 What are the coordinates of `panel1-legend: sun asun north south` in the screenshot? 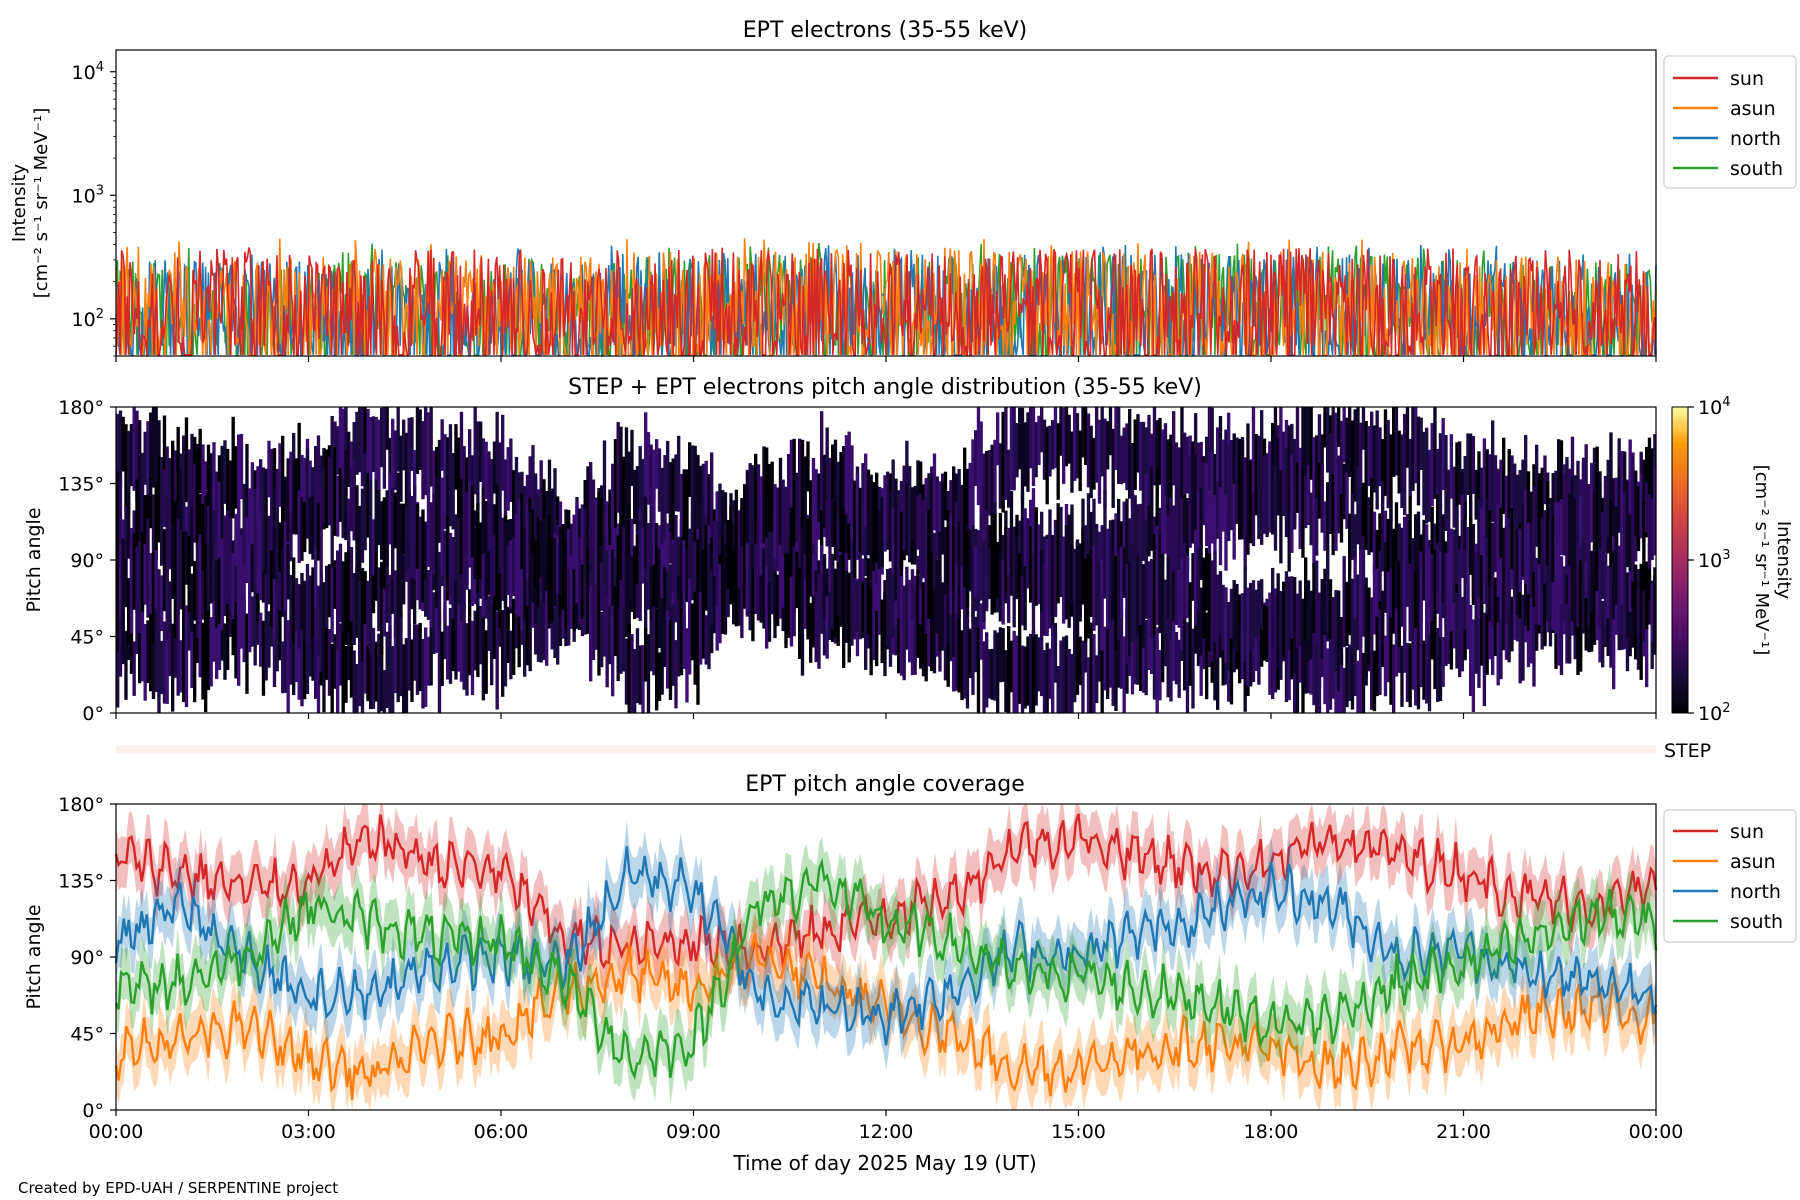 It's located at (1730, 122).